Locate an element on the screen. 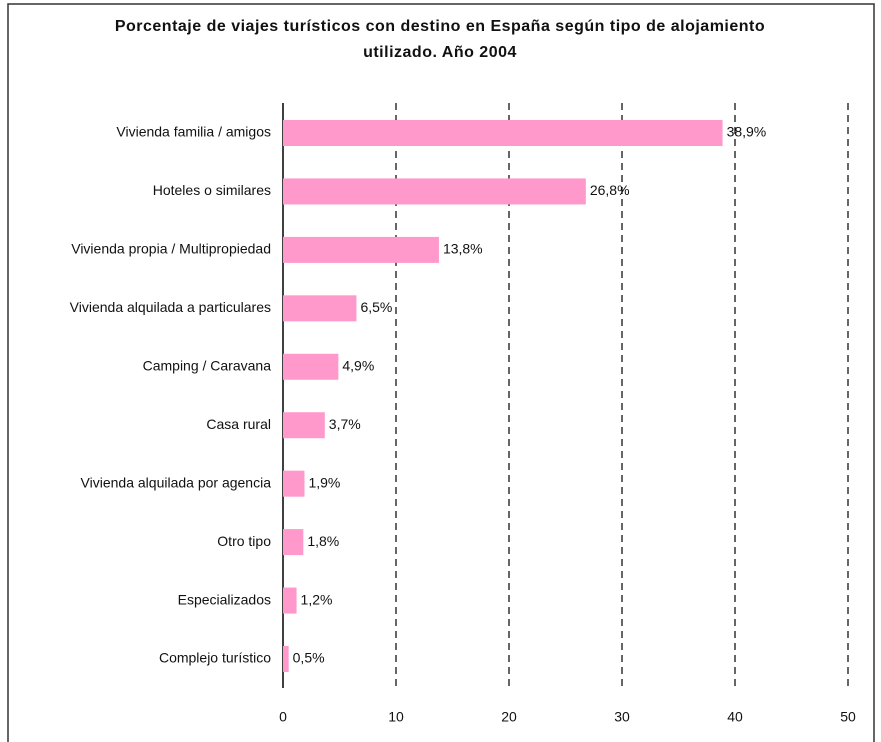 The width and height of the screenshot is (881, 742). value-label: 4,9% is located at coordinates (358, 365).